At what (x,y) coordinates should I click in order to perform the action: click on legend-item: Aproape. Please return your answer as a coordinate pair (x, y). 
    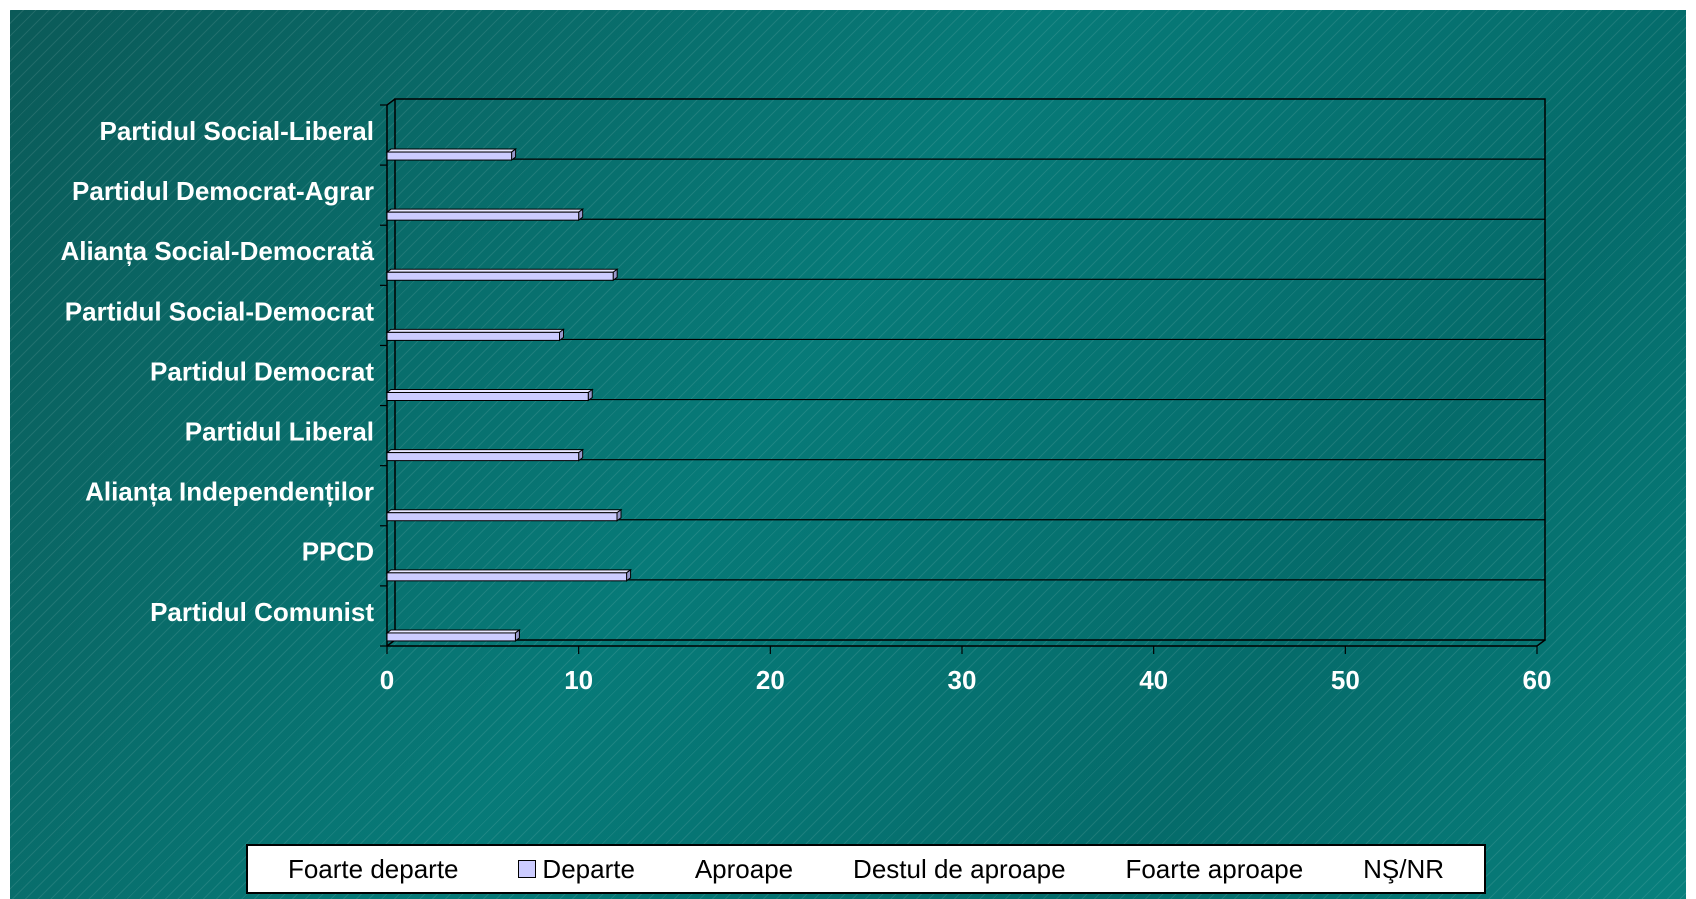
    Looking at the image, I should click on (744, 869).